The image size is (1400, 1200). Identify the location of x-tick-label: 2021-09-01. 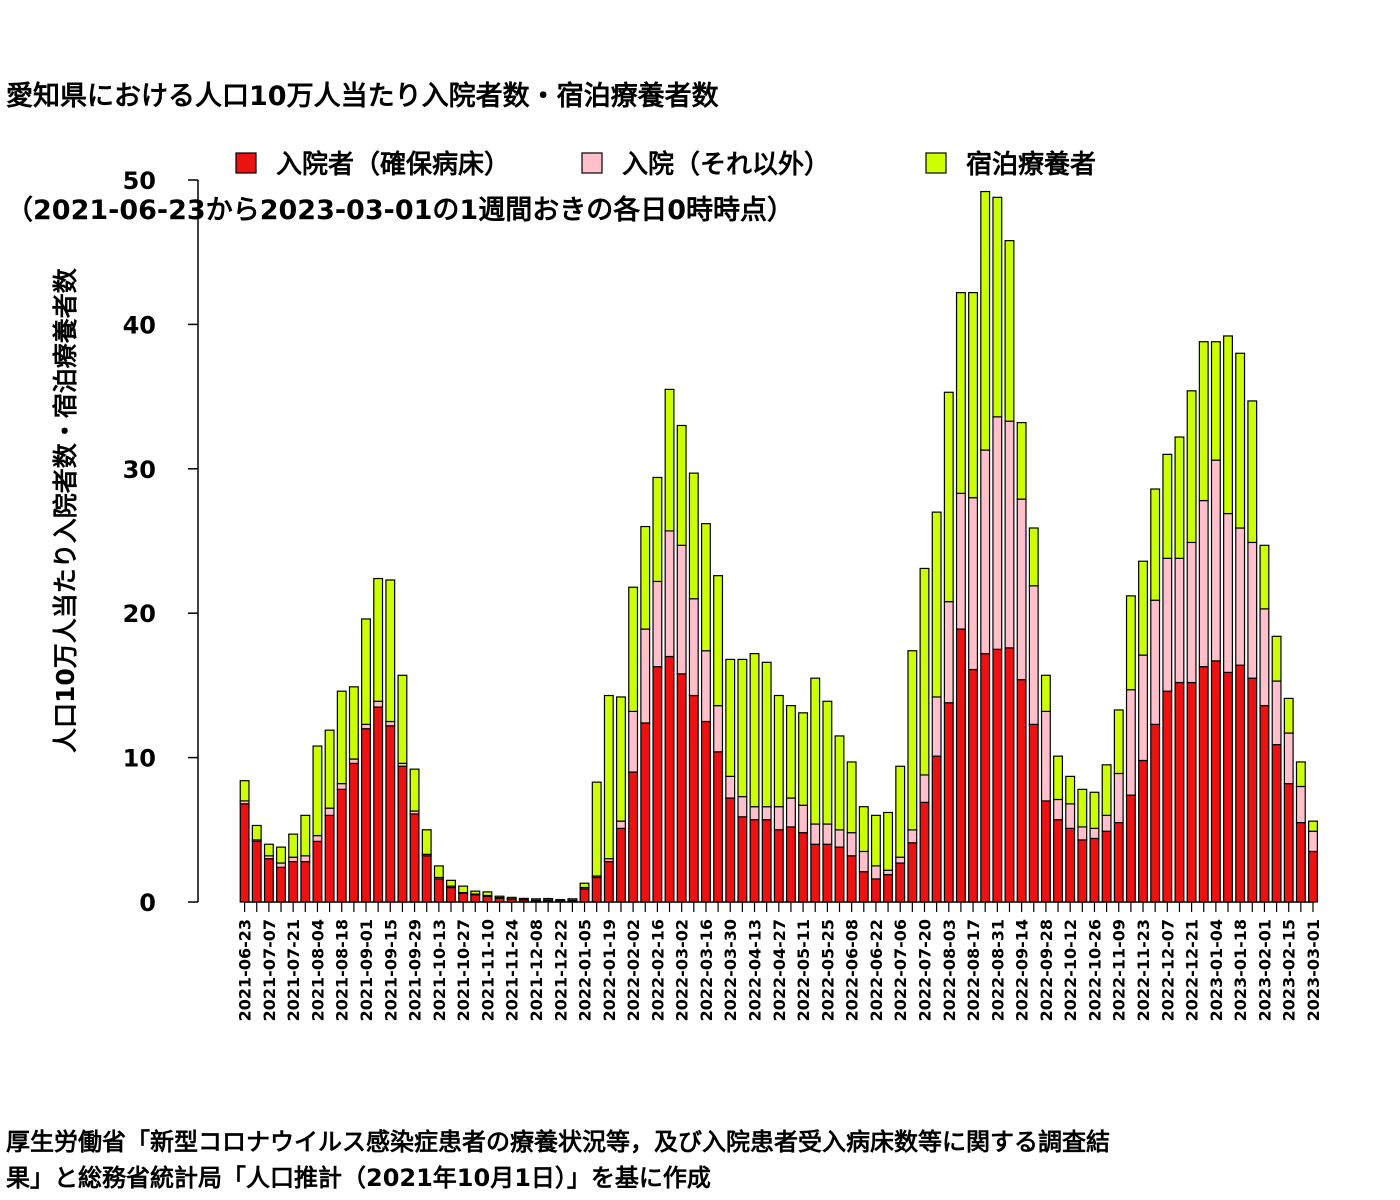
(366, 970).